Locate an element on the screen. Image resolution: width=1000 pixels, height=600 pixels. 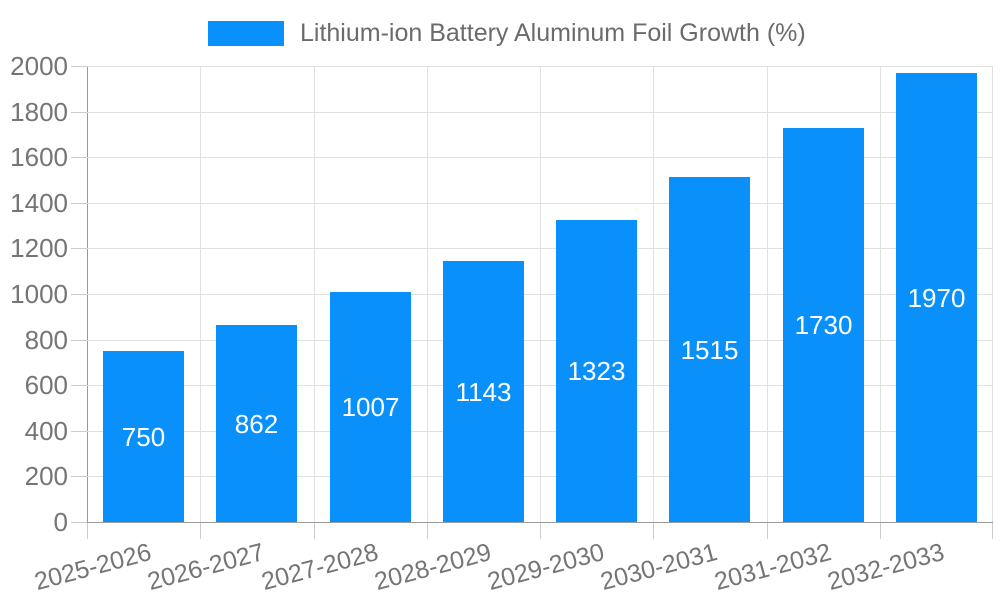
bar: 862 is located at coordinates (256, 423).